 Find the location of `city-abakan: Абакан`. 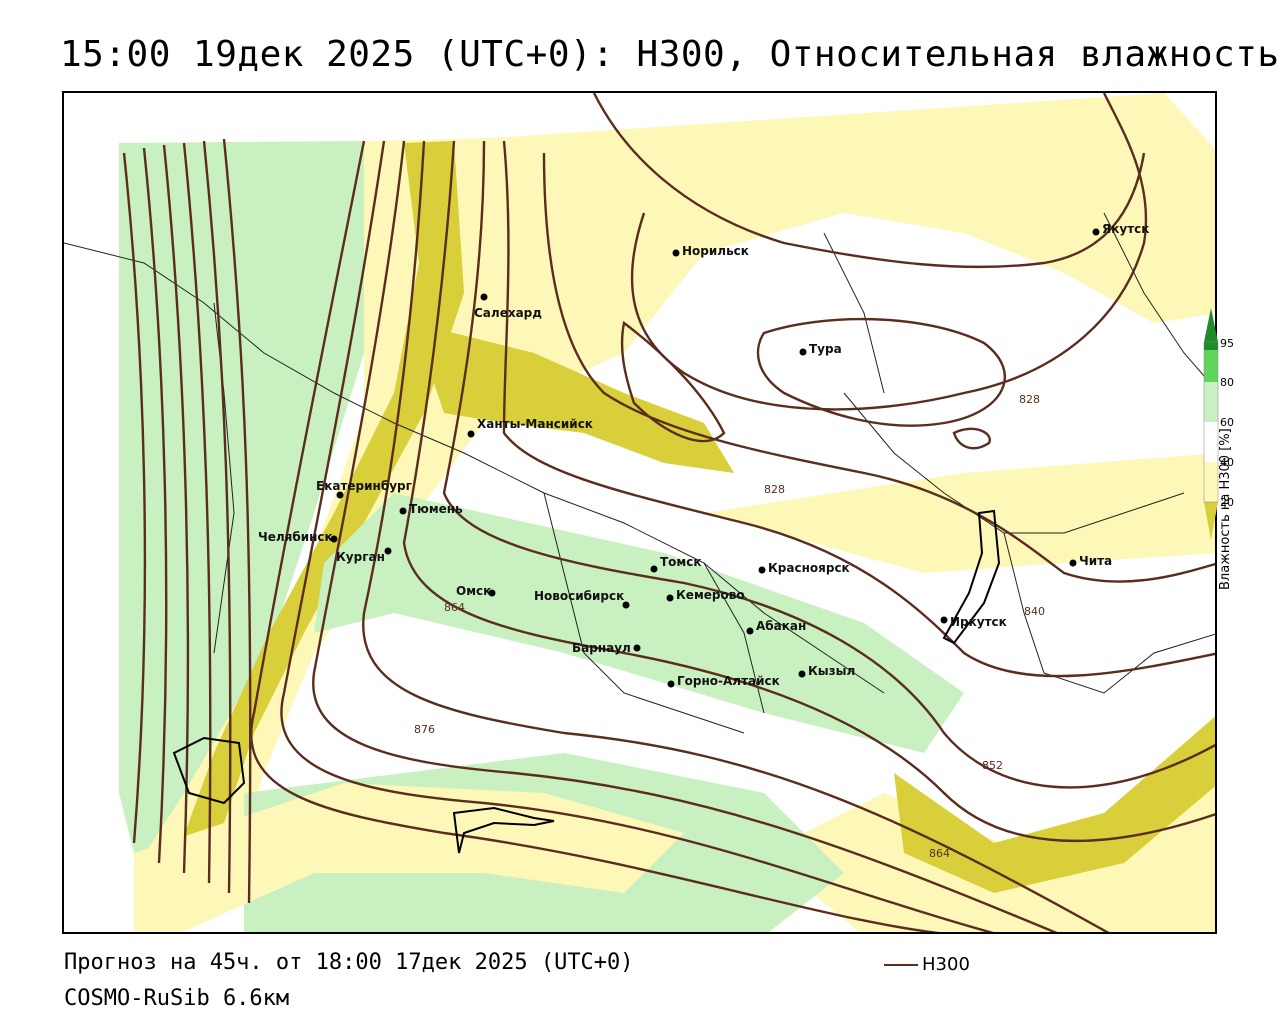

city-abakan: Абакан is located at coordinates (776, 627).